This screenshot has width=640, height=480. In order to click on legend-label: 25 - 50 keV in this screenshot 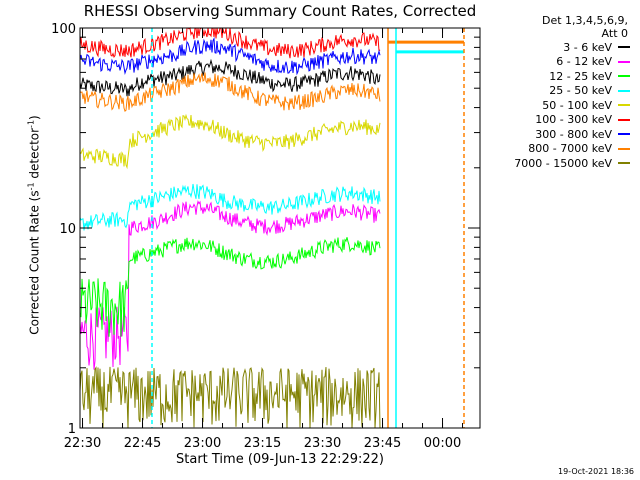, I will do `click(580, 91)`.